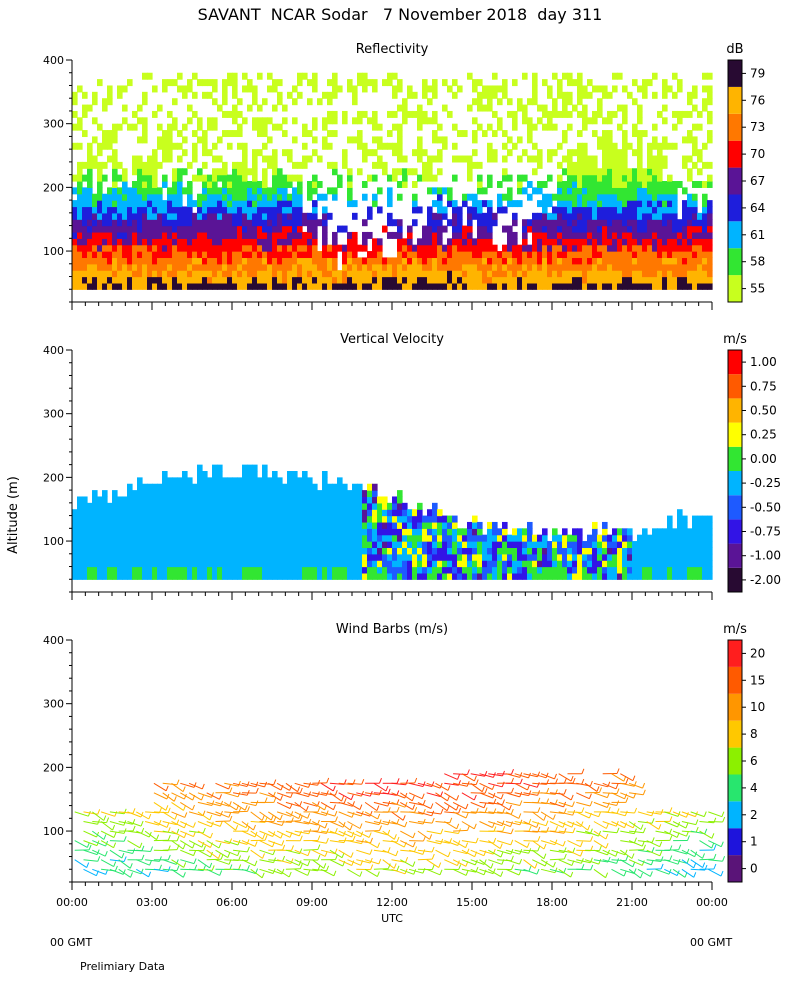  Describe the element at coordinates (53, 251) in the screenshot. I see `y-tick-label: 100` at that location.